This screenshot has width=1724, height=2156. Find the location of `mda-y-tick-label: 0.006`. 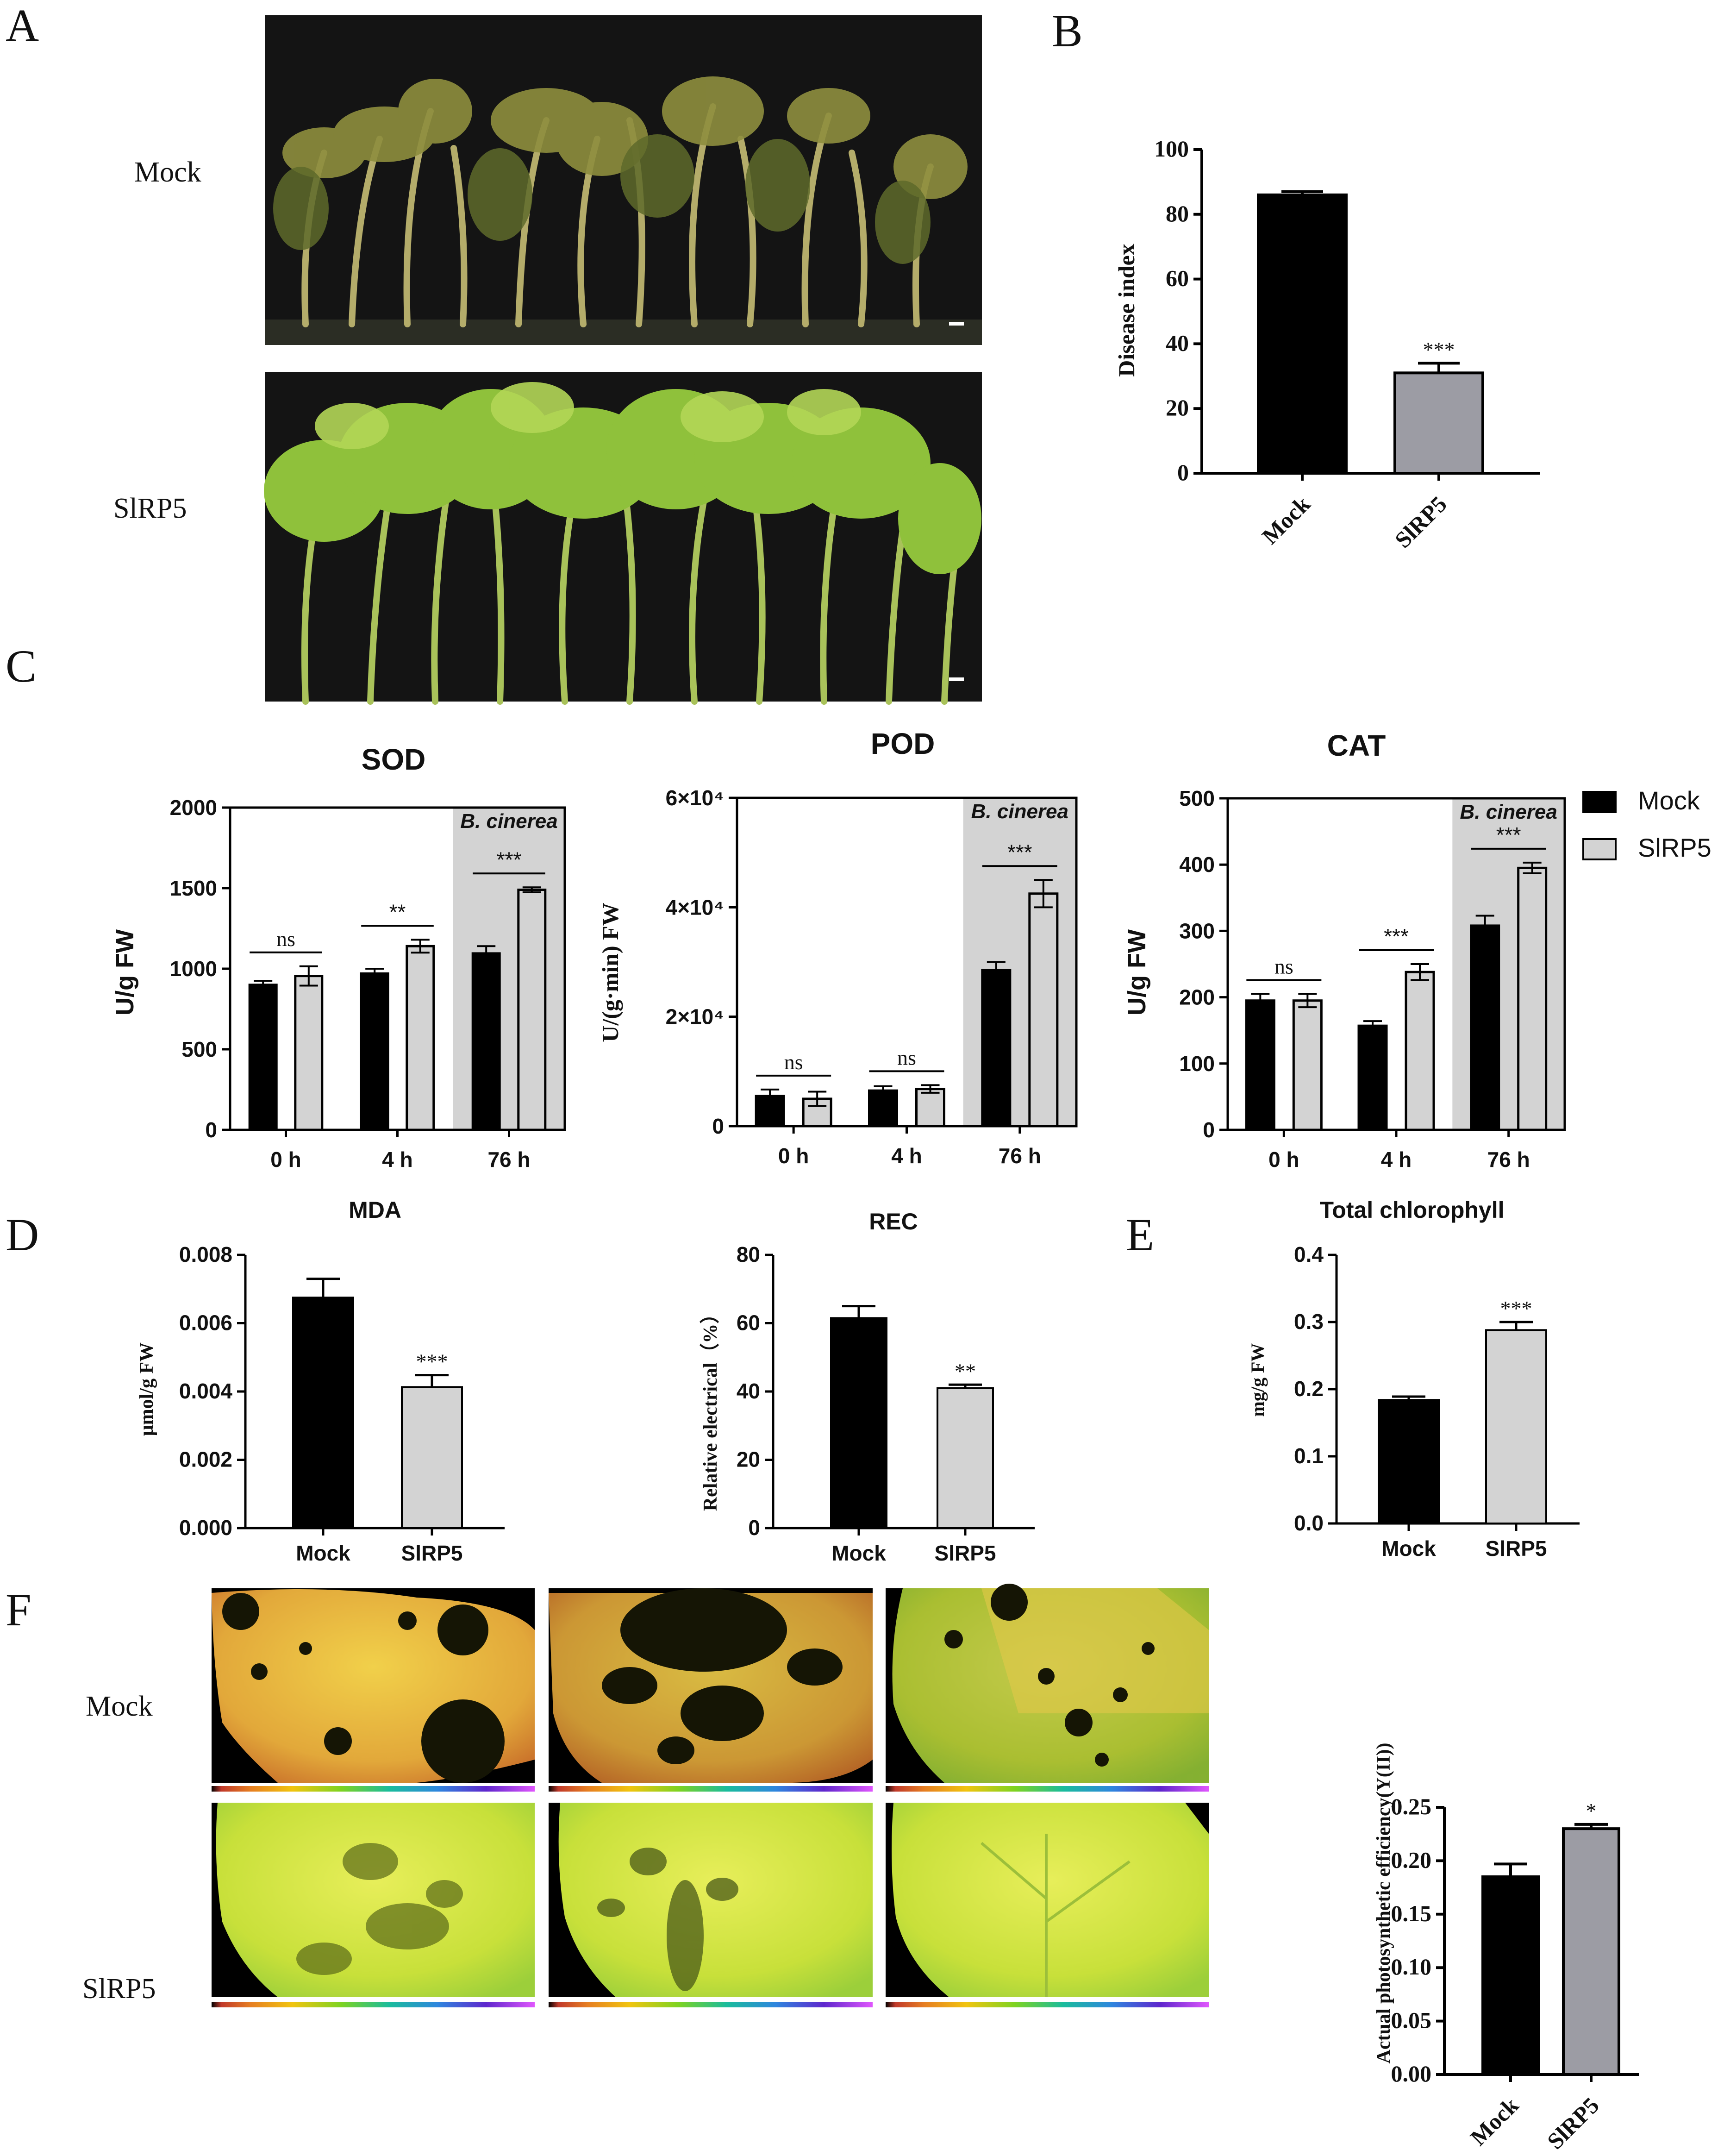

mda-y-tick-label: 0.006 is located at coordinates (205, 1323).